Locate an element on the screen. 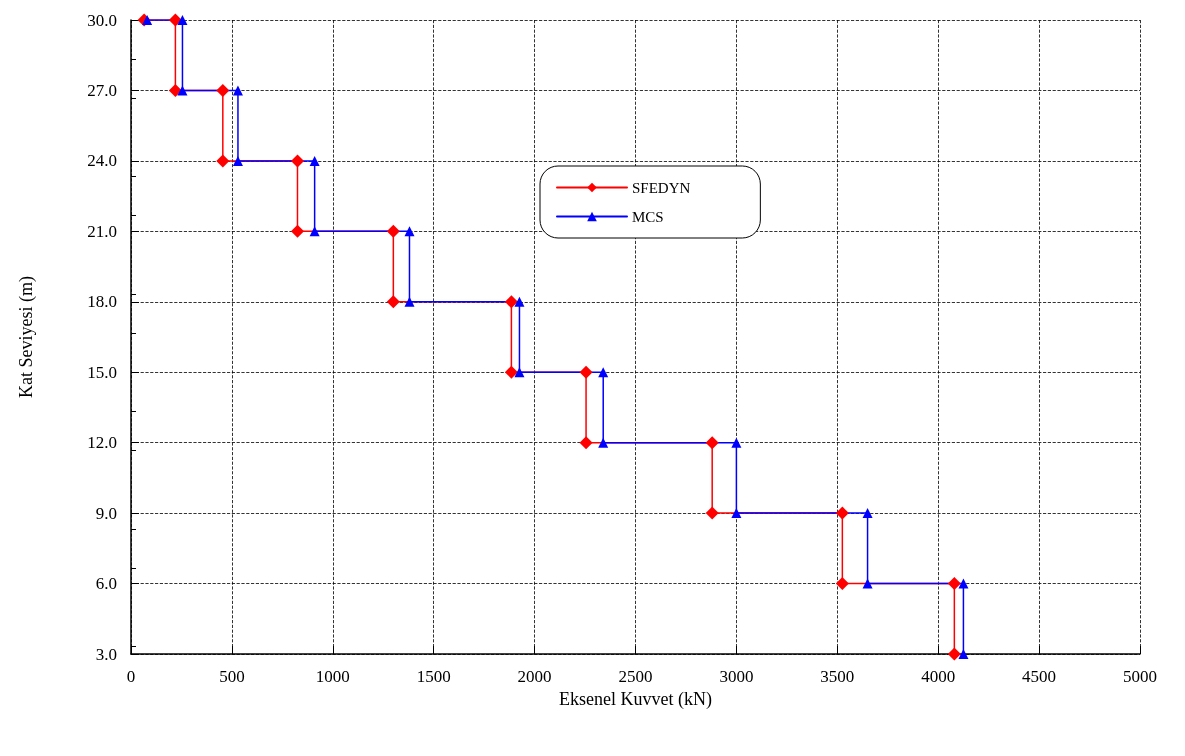  y-tick-label: 9.0 is located at coordinates (106, 513).